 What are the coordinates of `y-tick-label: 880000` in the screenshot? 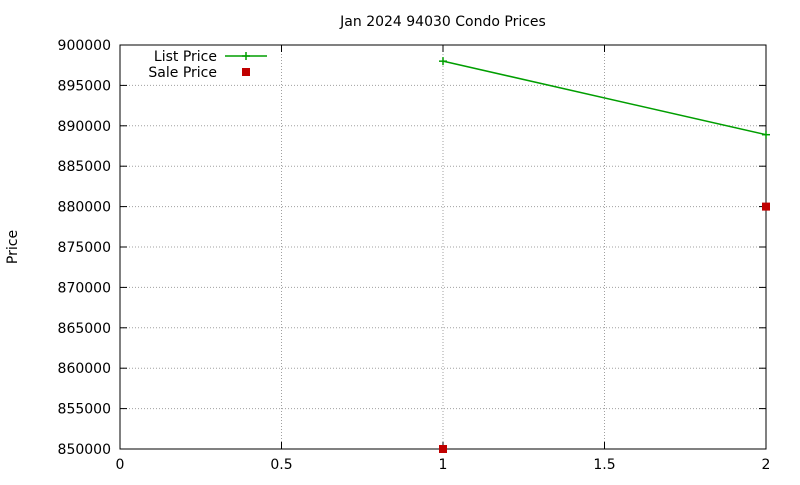 It's located at (84, 208).